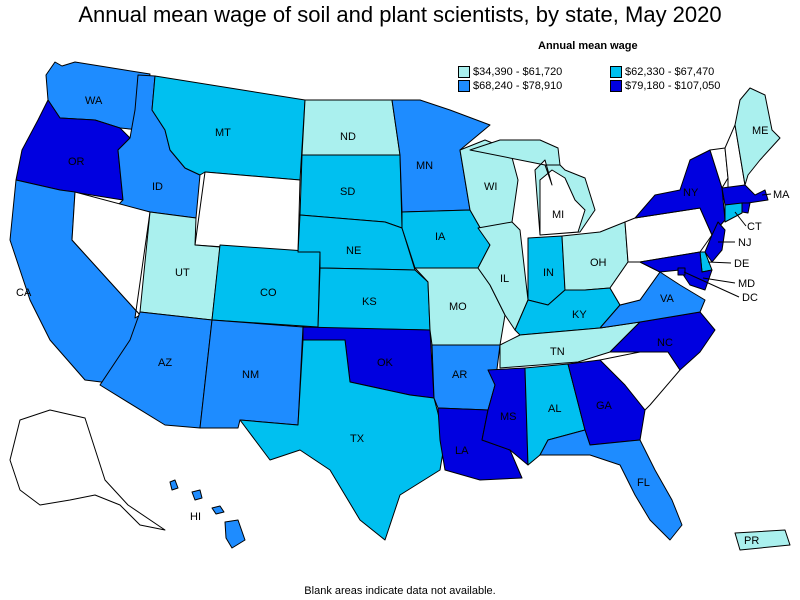  Describe the element at coordinates (353, 251) in the screenshot. I see `label-ne: NE` at that location.